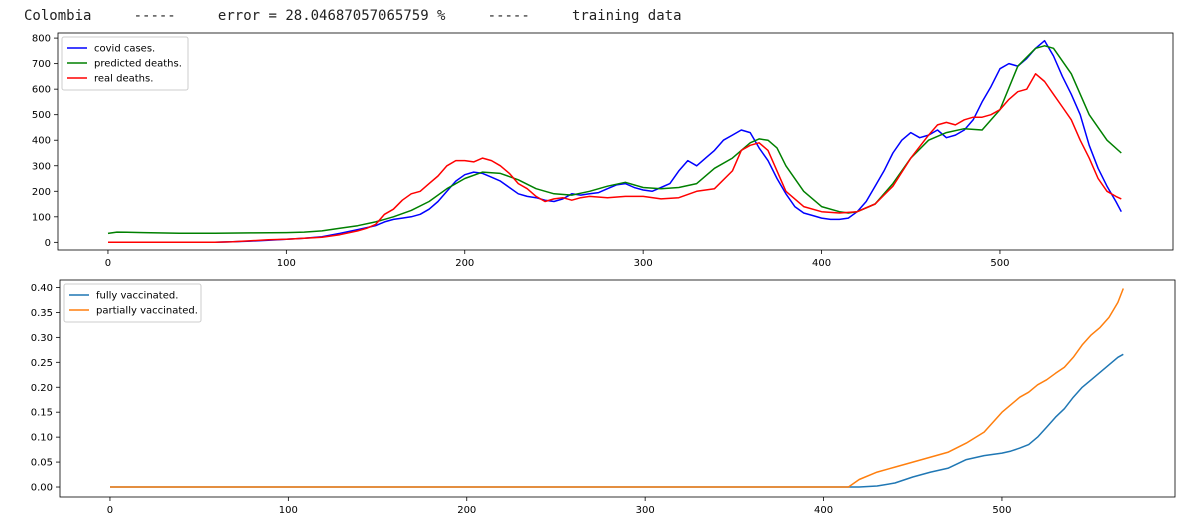 The width and height of the screenshot is (1203, 523). I want to click on y-tick-label: 0, so click(48, 243).